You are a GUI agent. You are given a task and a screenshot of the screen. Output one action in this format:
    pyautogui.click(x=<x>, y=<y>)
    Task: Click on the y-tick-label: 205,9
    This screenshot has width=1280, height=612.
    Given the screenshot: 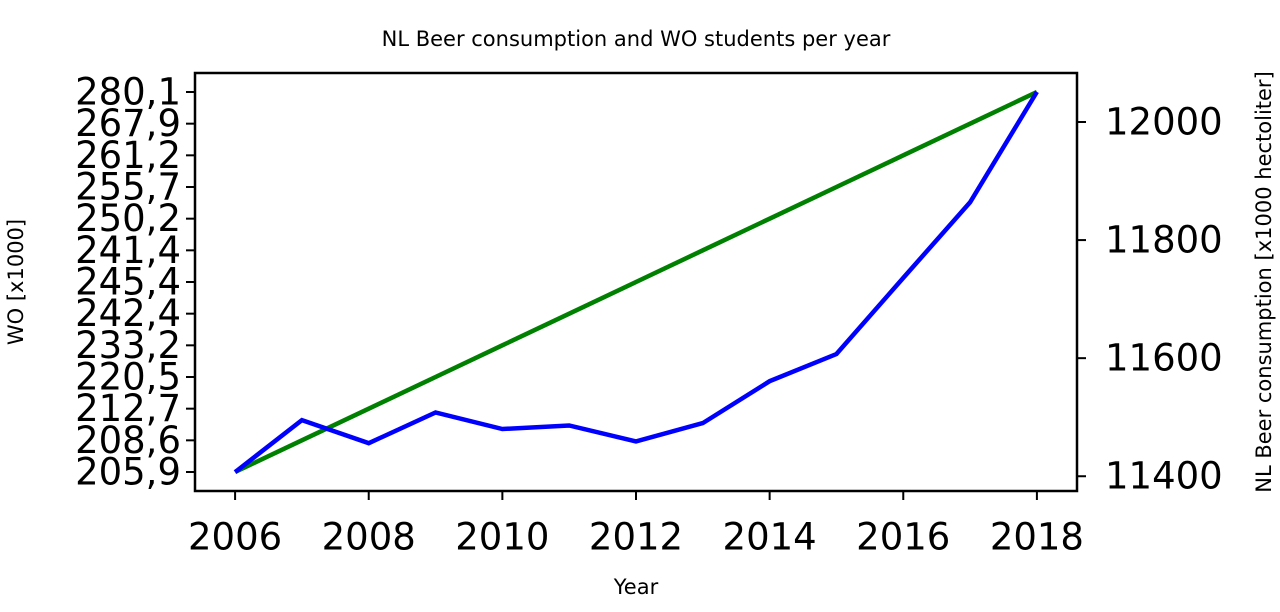 What is the action you would take?
    pyautogui.click(x=128, y=472)
    